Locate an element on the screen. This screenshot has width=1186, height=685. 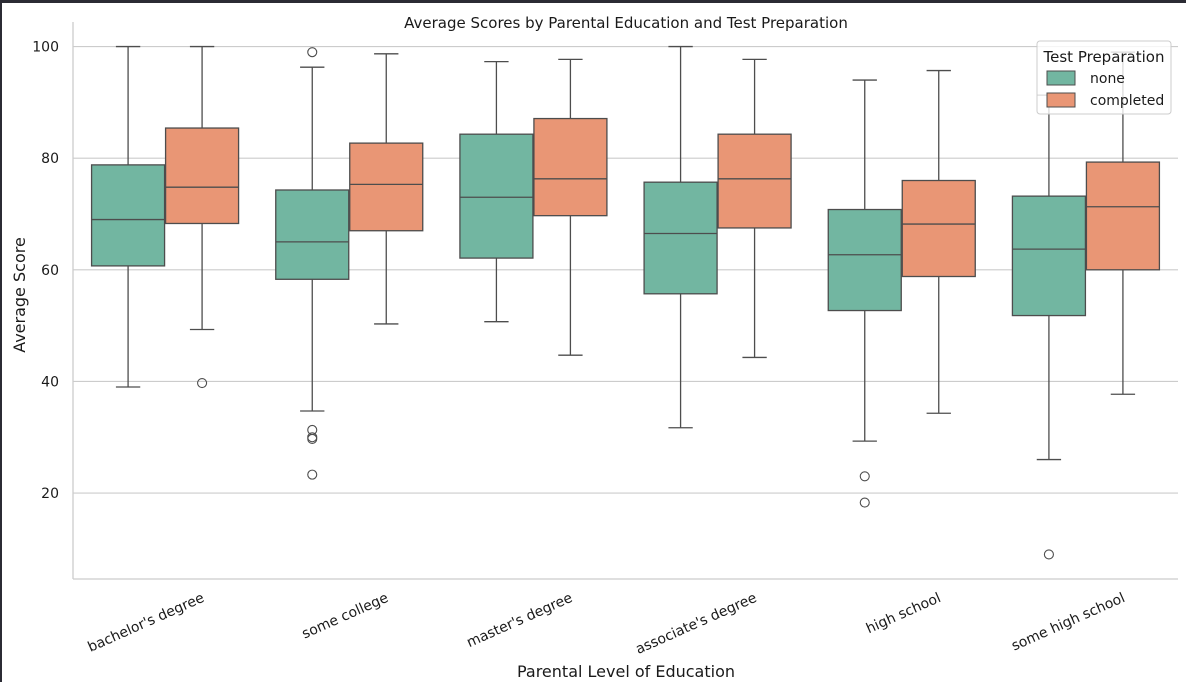
y-tick-label: 60 is located at coordinates (50, 271).